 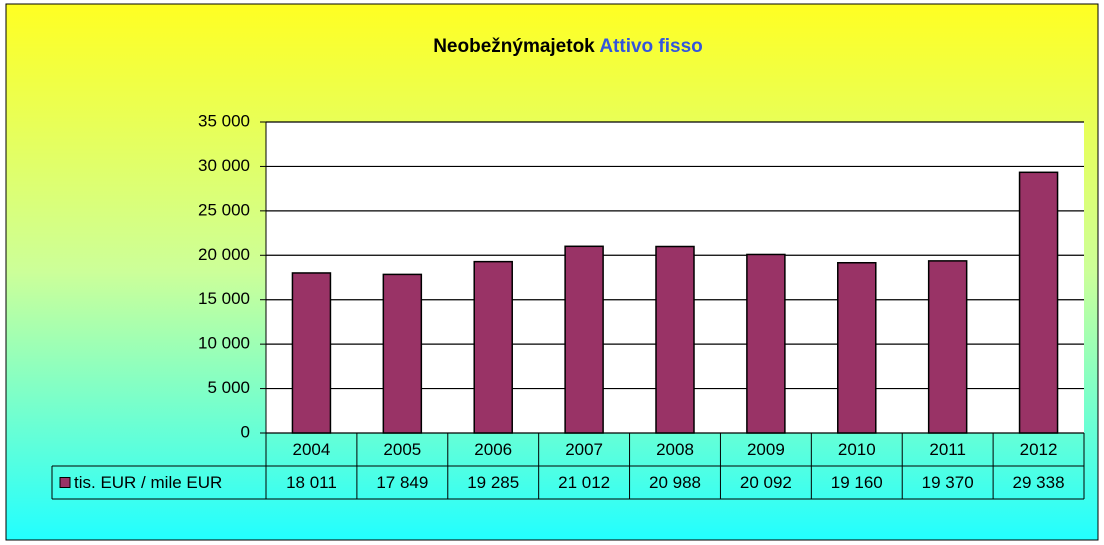 What do you see at coordinates (1039, 449) in the screenshot?
I see `x-tick-label: 2012` at bounding box center [1039, 449].